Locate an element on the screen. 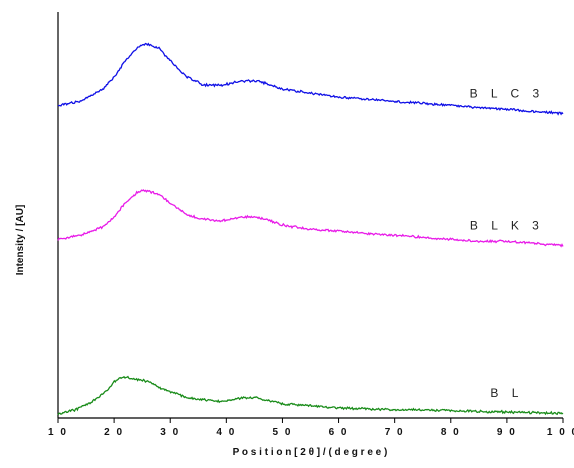 Image resolution: width=574 pixels, height=468 pixels. x-tick-label: 1 0 0 is located at coordinates (560, 432).